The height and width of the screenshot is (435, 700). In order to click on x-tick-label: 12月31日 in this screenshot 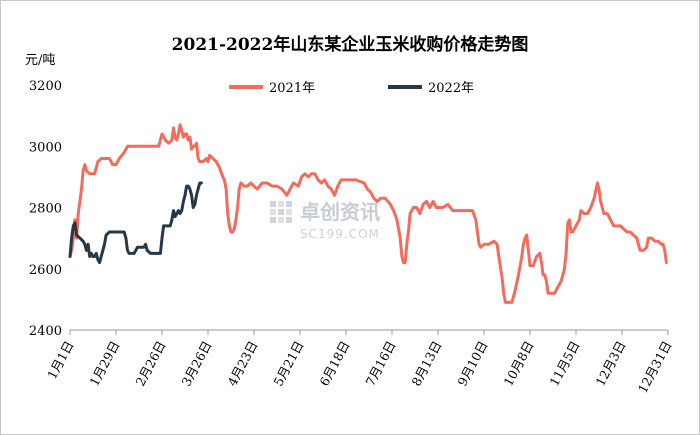, I will do `click(655, 366)`.